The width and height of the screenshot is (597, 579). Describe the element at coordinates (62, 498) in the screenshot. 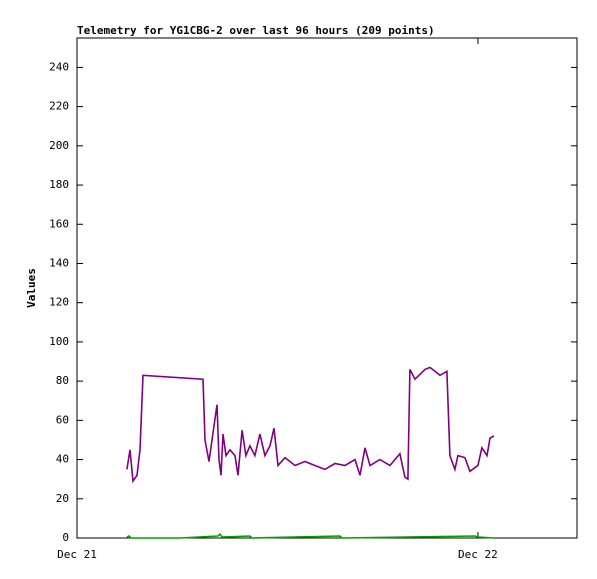

I see `y-tick-label: 20` at that location.